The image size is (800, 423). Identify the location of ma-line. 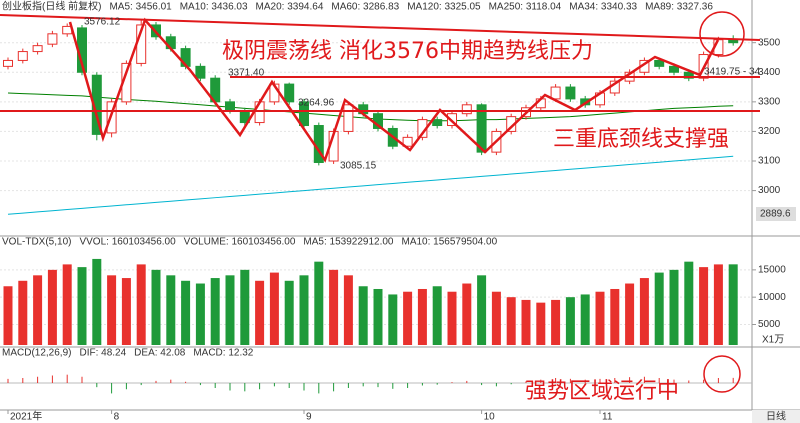
(370, 185).